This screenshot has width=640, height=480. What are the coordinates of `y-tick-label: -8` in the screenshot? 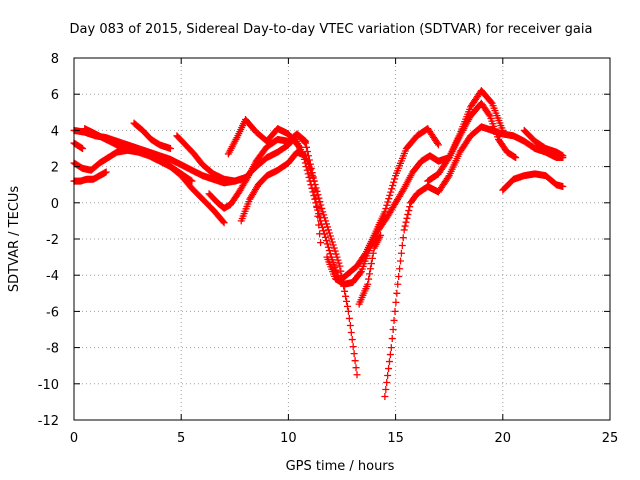 It's located at (52, 349).